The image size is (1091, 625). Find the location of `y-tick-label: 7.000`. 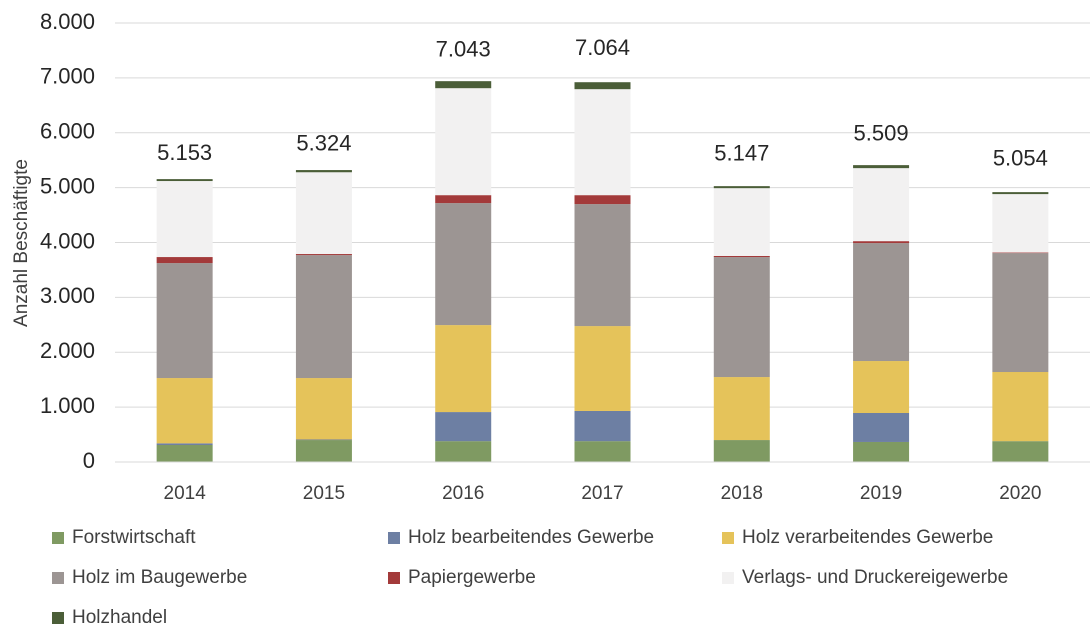

y-tick-label: 7.000 is located at coordinates (67, 76).